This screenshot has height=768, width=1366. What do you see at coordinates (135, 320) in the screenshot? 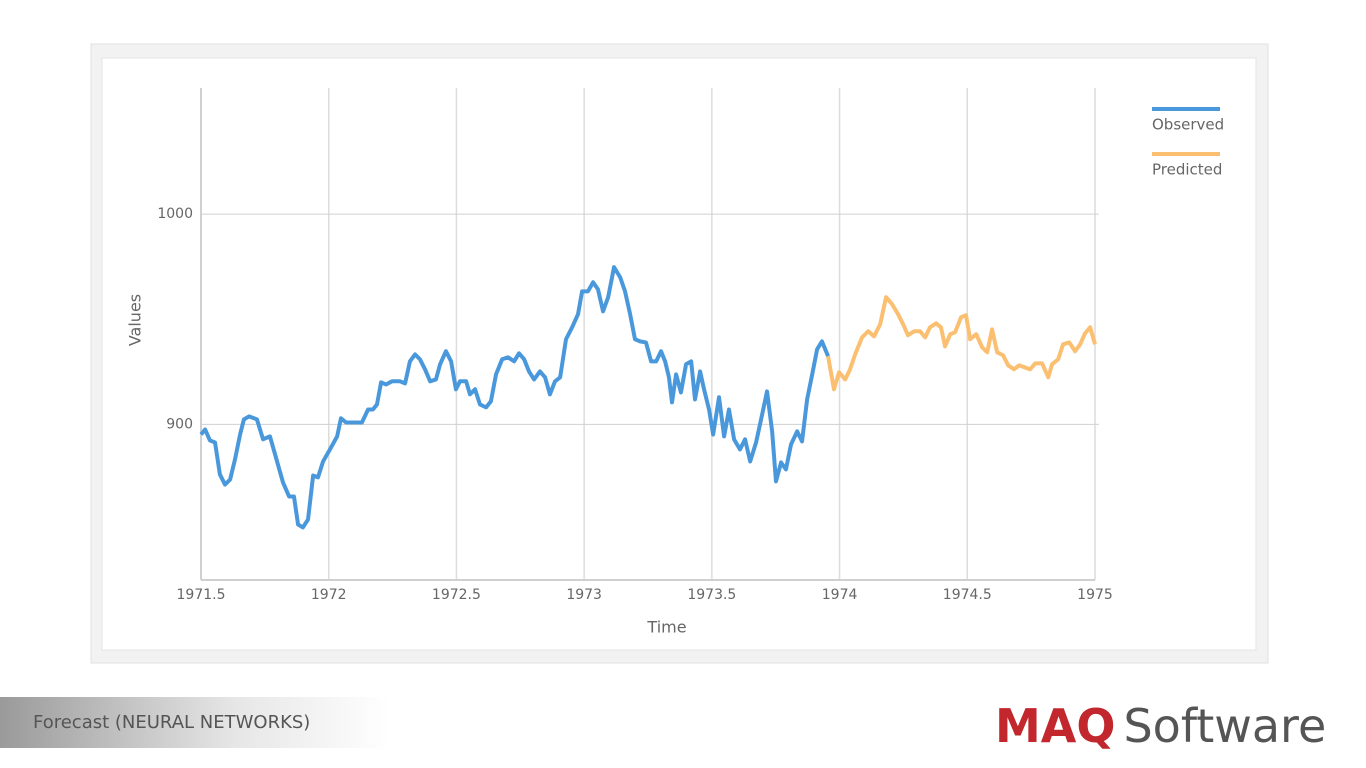
I see `y-axis-label: Values` at bounding box center [135, 320].